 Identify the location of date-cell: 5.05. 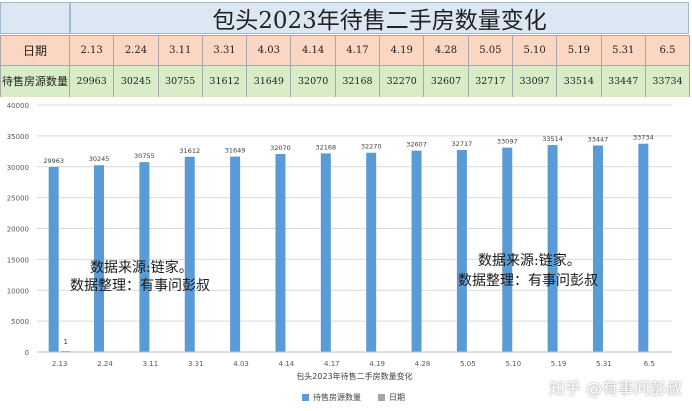
(490, 50).